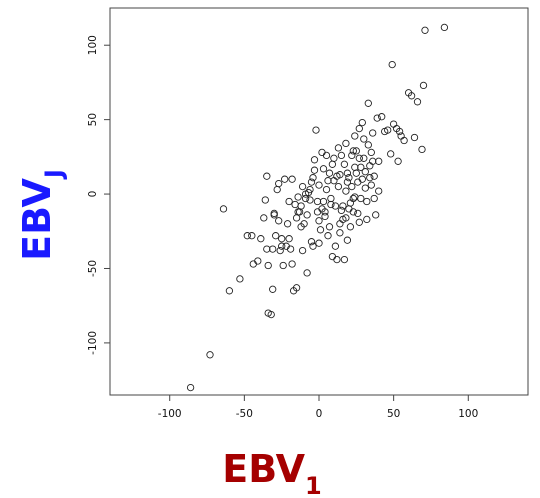 This screenshot has width=540, height=498. I want to click on y-tick-label: 50, so click(93, 119).